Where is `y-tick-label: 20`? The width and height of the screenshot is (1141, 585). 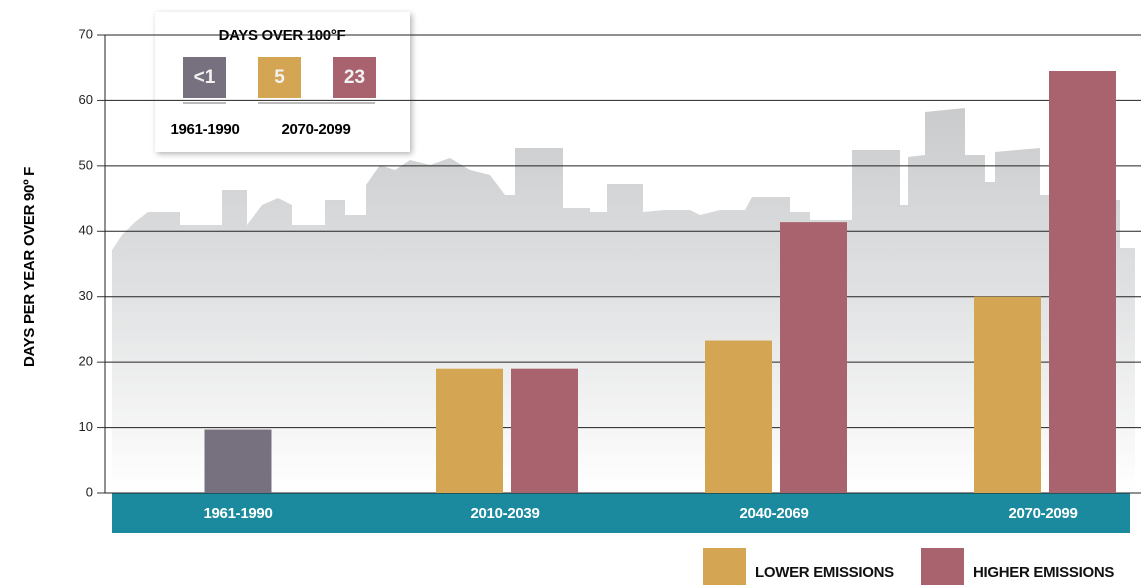
y-tick-label: 20 is located at coordinates (86, 361).